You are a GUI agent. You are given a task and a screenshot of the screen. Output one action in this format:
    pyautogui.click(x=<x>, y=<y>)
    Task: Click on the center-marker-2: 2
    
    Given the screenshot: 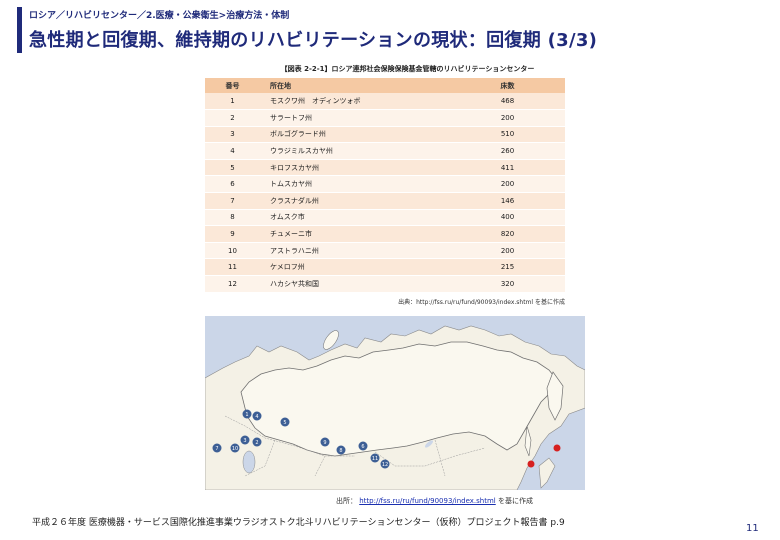 What is the action you would take?
    pyautogui.click(x=257, y=442)
    